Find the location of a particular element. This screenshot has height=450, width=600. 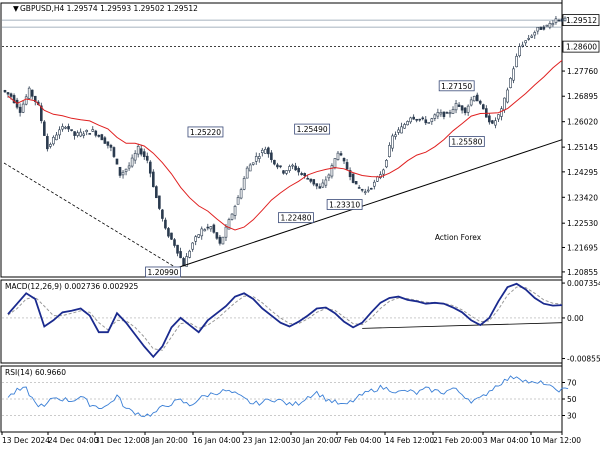

price-axis-label: 1.26895 is located at coordinates (582, 96).